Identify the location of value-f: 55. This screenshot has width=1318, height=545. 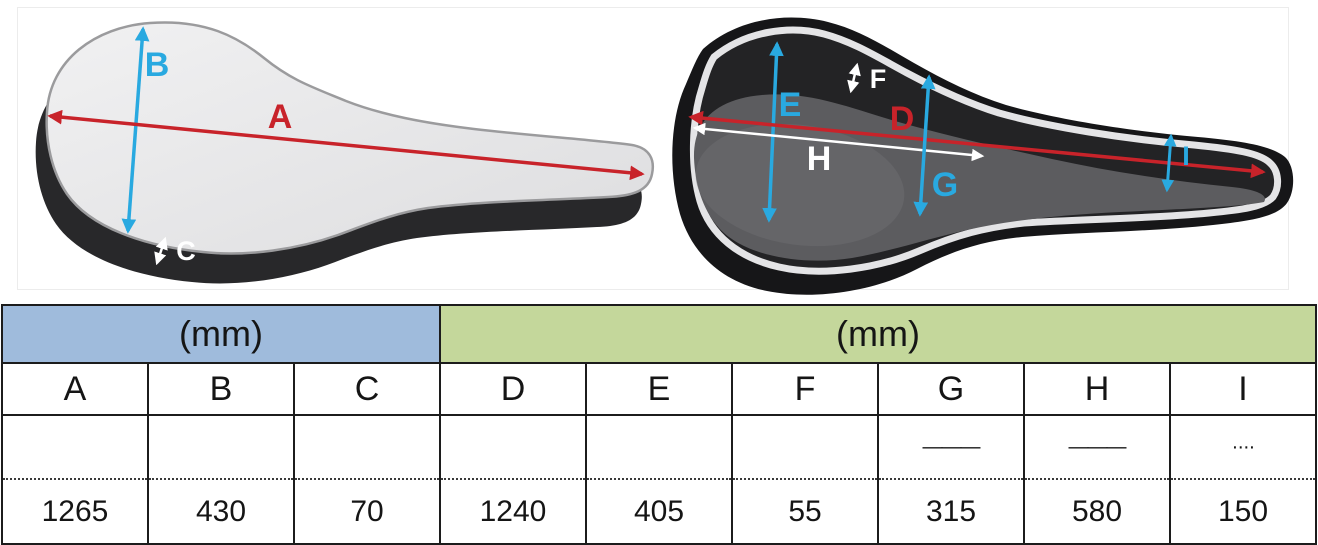
(805, 512).